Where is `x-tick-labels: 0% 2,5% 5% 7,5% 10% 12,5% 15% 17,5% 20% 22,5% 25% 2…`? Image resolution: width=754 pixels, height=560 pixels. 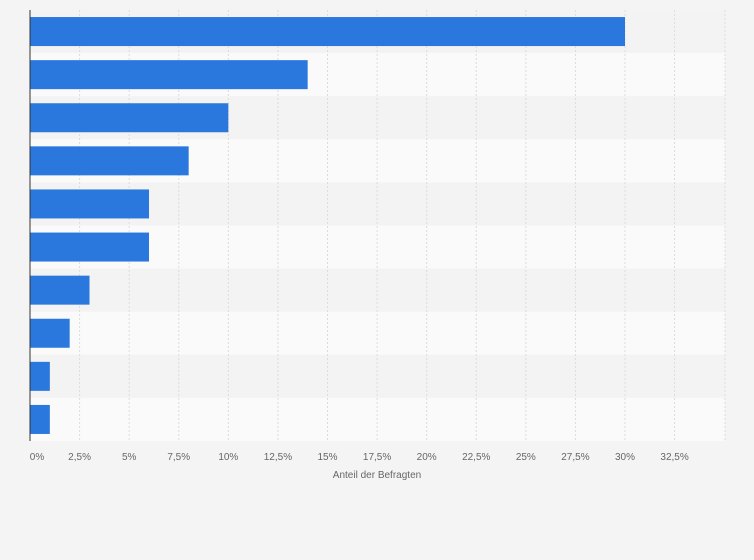 x-tick-labels: 0% 2,5% 5% 7,5% 10% 12,5% 15% 17,5% 20% 22,5% 25% 2… is located at coordinates (359, 457).